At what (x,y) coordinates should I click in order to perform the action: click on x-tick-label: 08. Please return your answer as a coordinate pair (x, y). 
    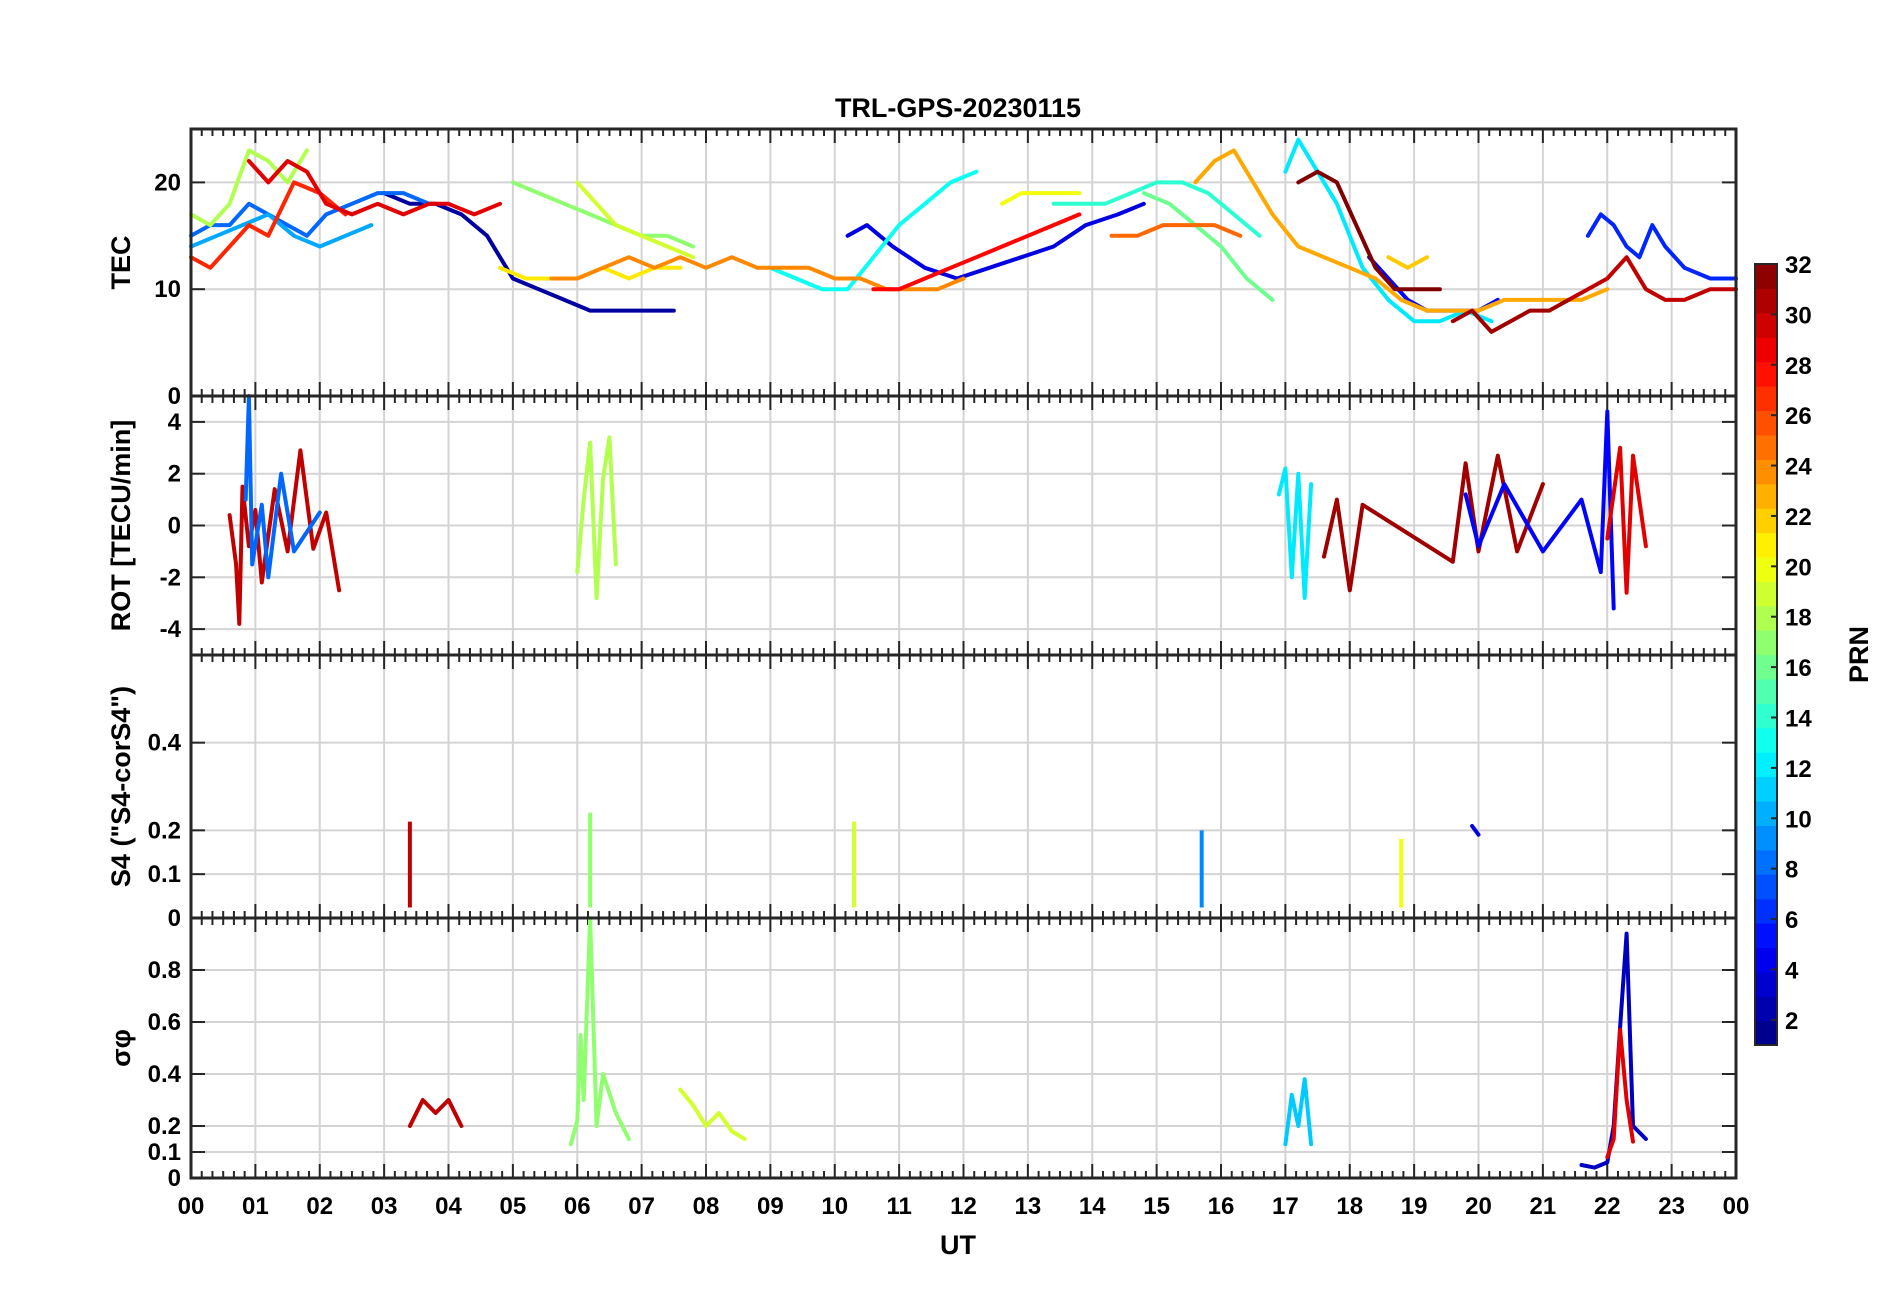
    Looking at the image, I should click on (706, 1206).